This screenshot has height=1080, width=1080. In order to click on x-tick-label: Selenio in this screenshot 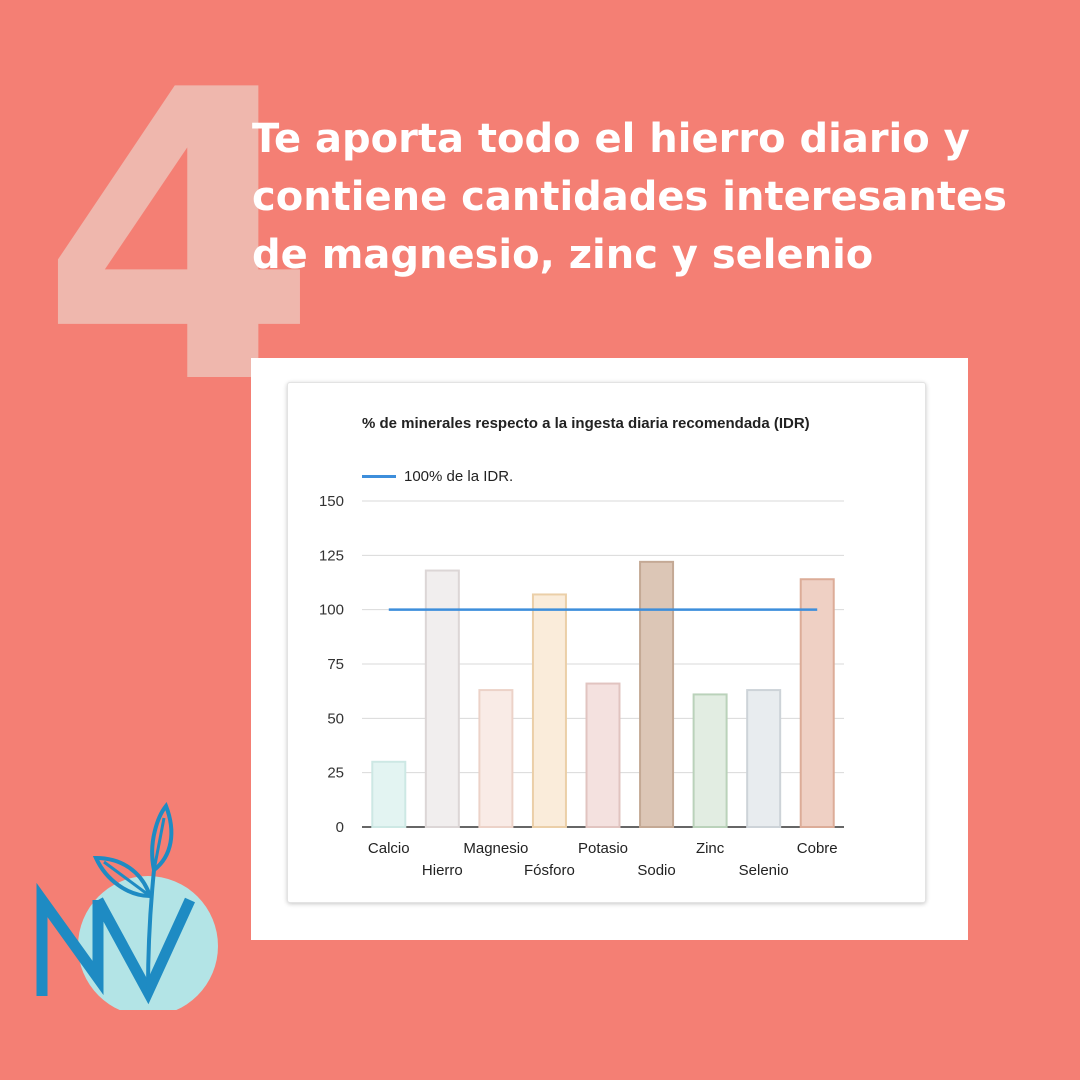, I will do `click(764, 870)`.